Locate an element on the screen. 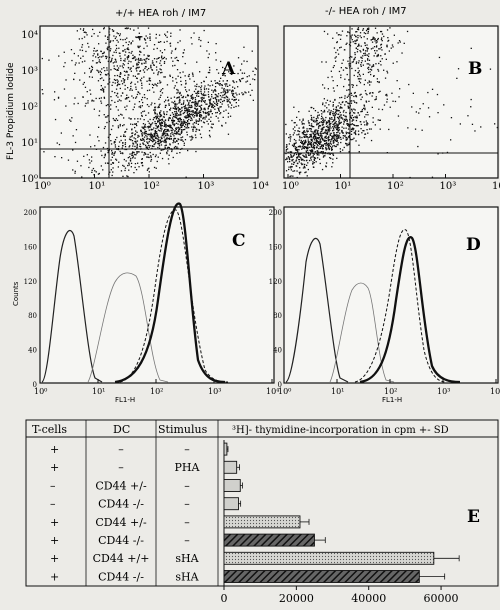 Image resolution: width=500 pixels, height=610 pixels. table-cell-tcells: – is located at coordinates (53, 504).